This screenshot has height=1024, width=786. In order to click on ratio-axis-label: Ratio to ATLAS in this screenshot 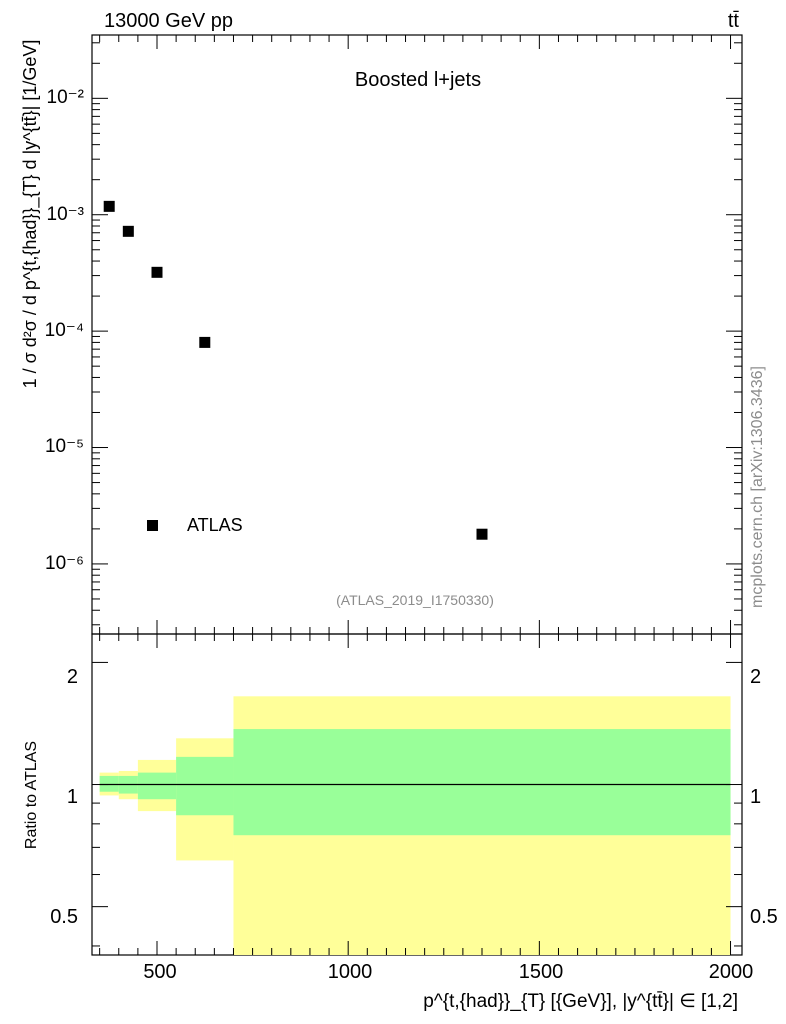, I will do `click(31, 795)`.